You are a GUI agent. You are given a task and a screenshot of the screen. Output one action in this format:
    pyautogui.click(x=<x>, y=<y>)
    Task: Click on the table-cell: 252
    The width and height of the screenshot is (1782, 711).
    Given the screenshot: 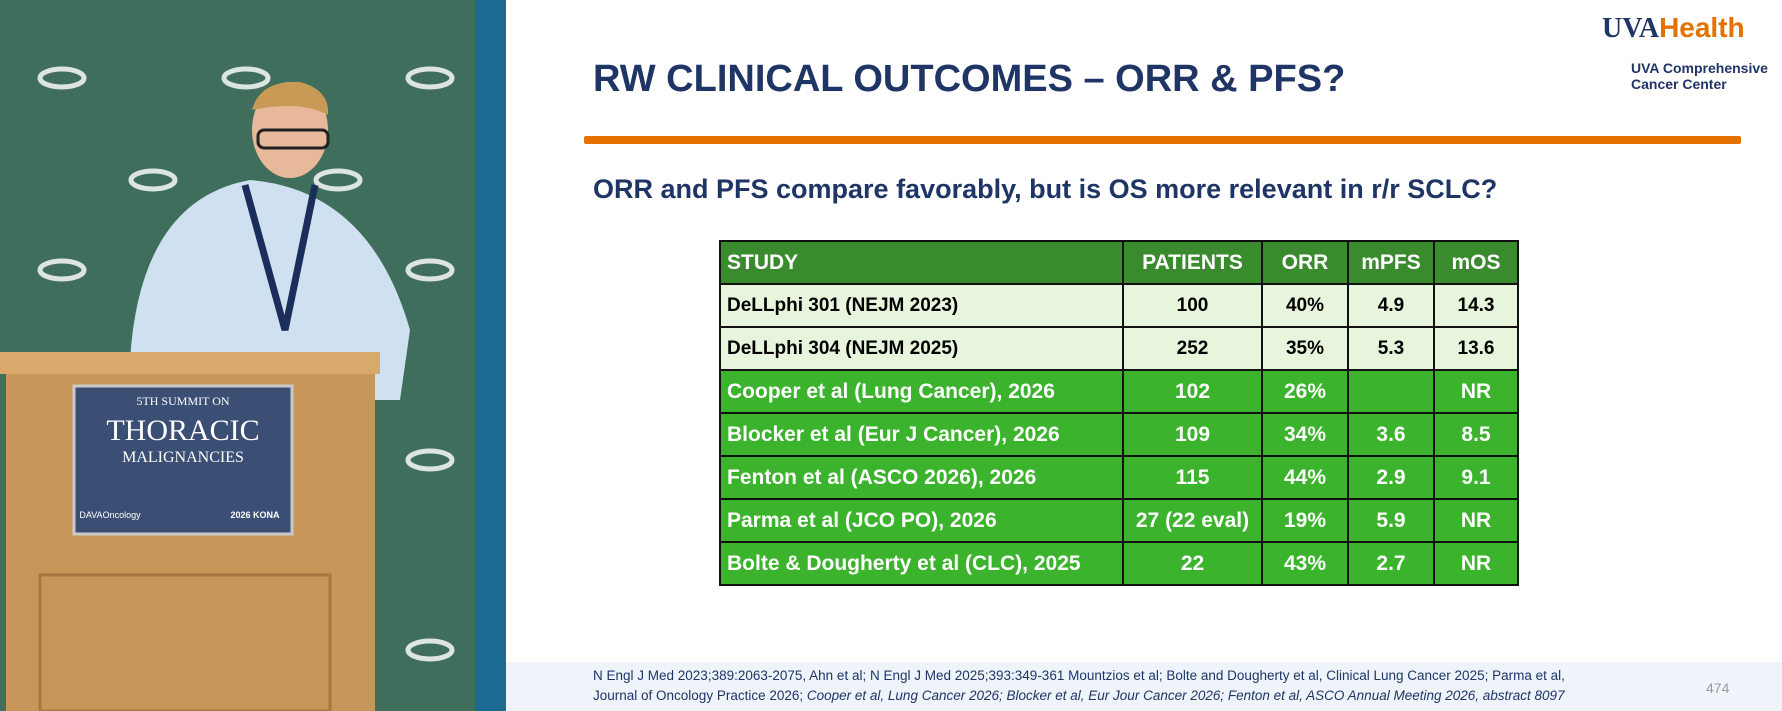 What is the action you would take?
    pyautogui.click(x=1192, y=348)
    